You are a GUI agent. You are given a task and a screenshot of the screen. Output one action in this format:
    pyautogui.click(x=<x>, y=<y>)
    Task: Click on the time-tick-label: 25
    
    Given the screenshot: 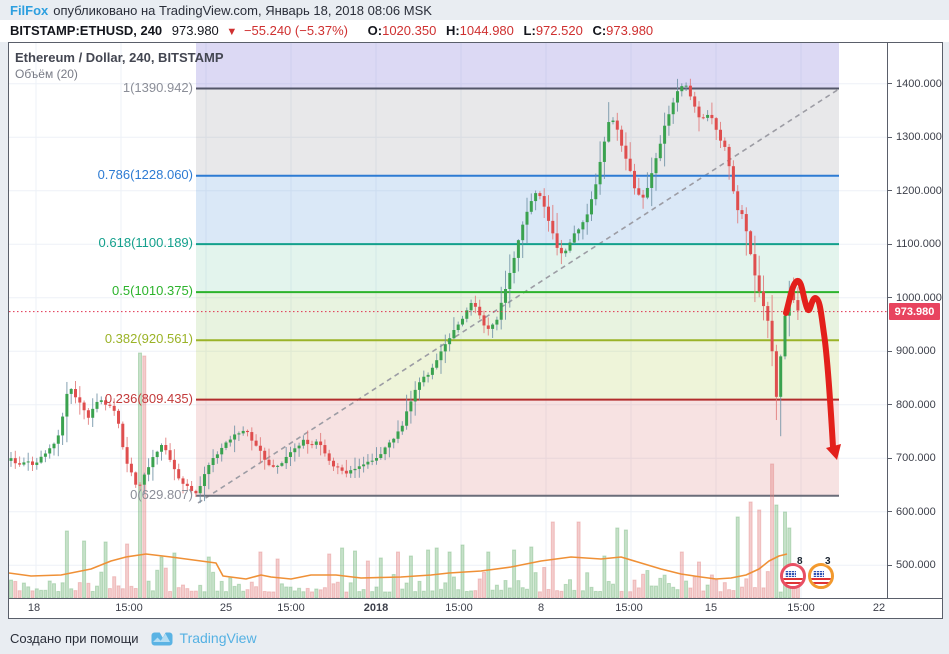 What is the action you would take?
    pyautogui.click(x=226, y=608)
    